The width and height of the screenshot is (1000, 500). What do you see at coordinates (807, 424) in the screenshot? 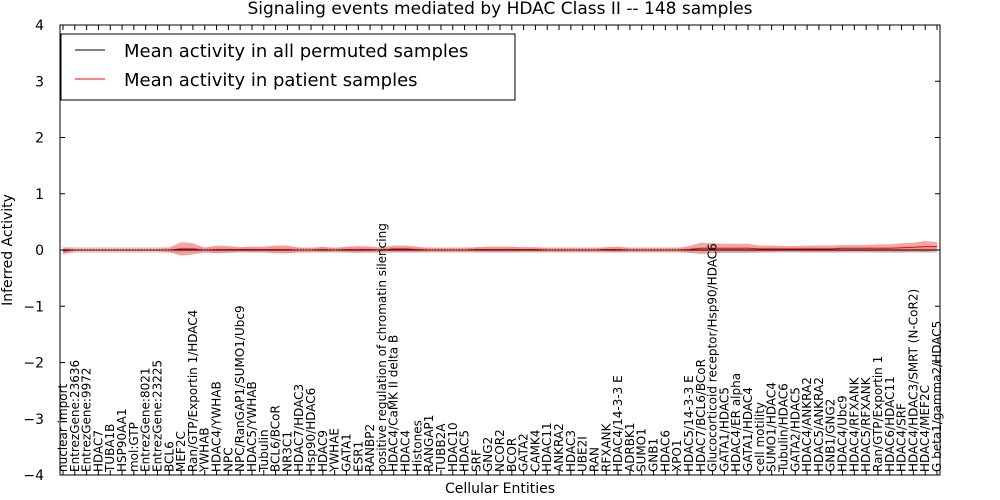
I see `x-category-label: HDAC4/ANKRA2` at bounding box center [807, 424].